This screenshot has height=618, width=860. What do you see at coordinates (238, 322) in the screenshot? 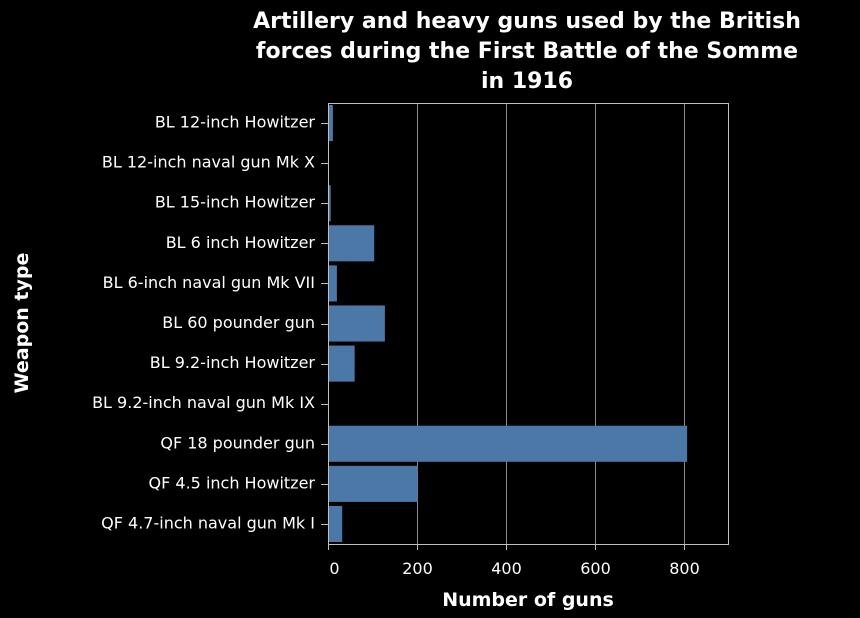
I see `y-category-label: BL 60 pounder gun` at bounding box center [238, 322].